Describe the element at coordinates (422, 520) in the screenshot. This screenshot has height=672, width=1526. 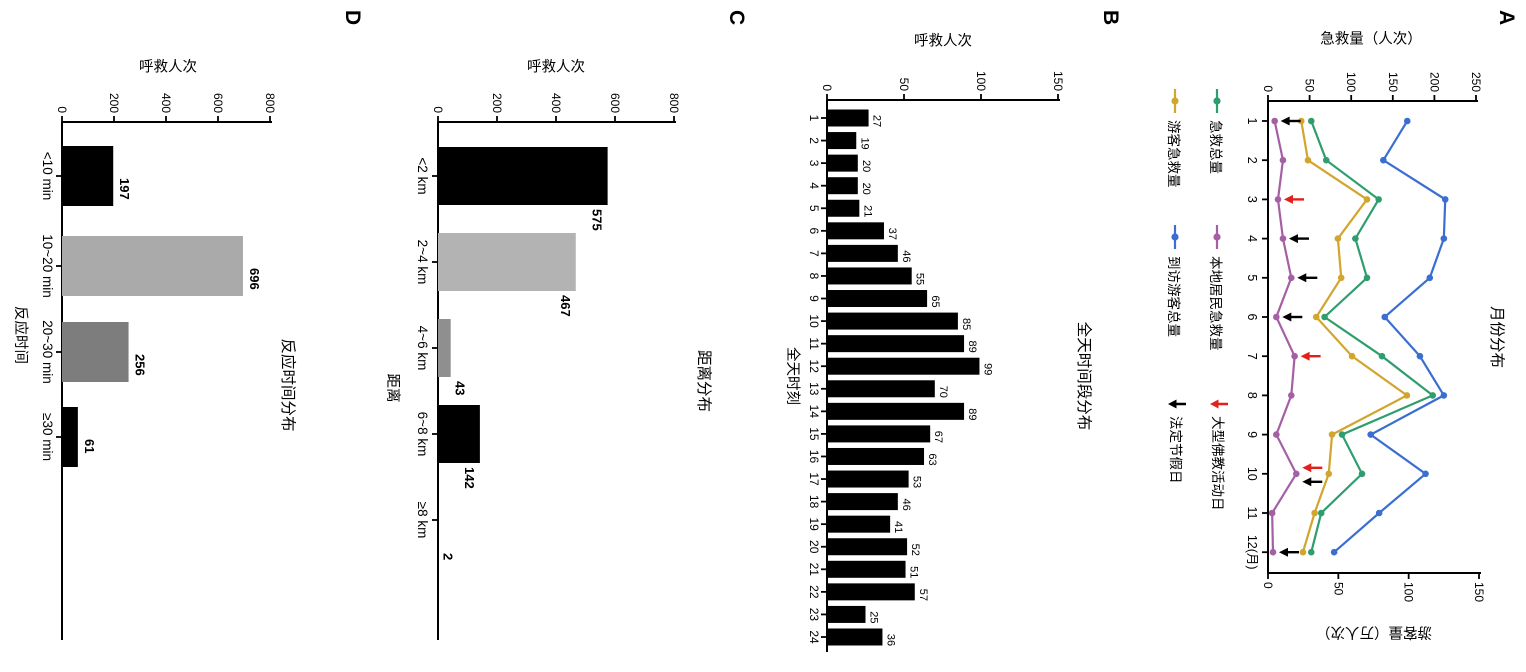
I see `svg-text: ≥8 km` at that location.